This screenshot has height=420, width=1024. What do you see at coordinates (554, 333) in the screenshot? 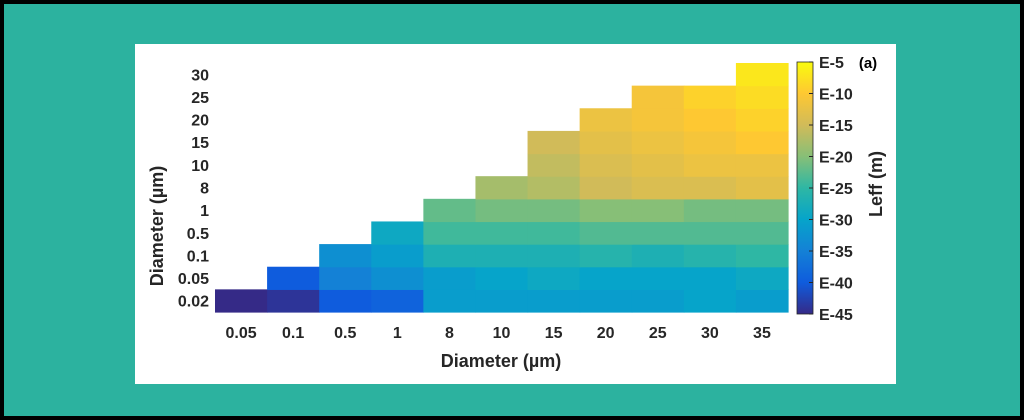
I see `x-tick-label: 15` at bounding box center [554, 333].